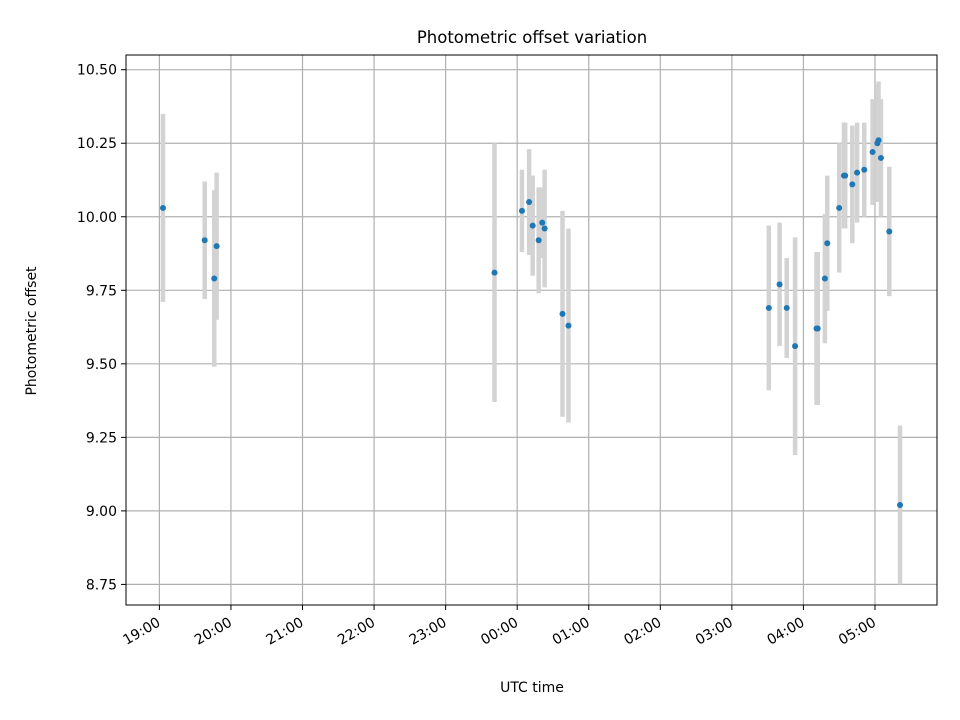 This screenshot has width=960, height=720. What do you see at coordinates (532, 688) in the screenshot?
I see `x-axis-label: UTC time` at bounding box center [532, 688].